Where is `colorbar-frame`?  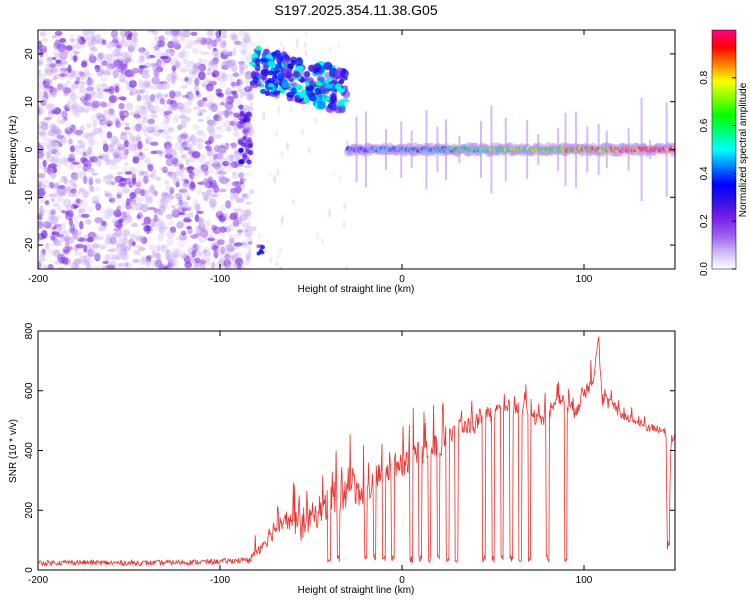
colorbar-frame is located at coordinates (724, 149).